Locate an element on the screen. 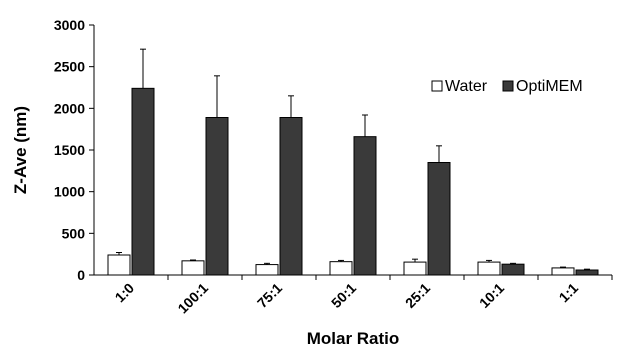 The width and height of the screenshot is (624, 350). y-tick-label: 500 is located at coordinates (74, 233).